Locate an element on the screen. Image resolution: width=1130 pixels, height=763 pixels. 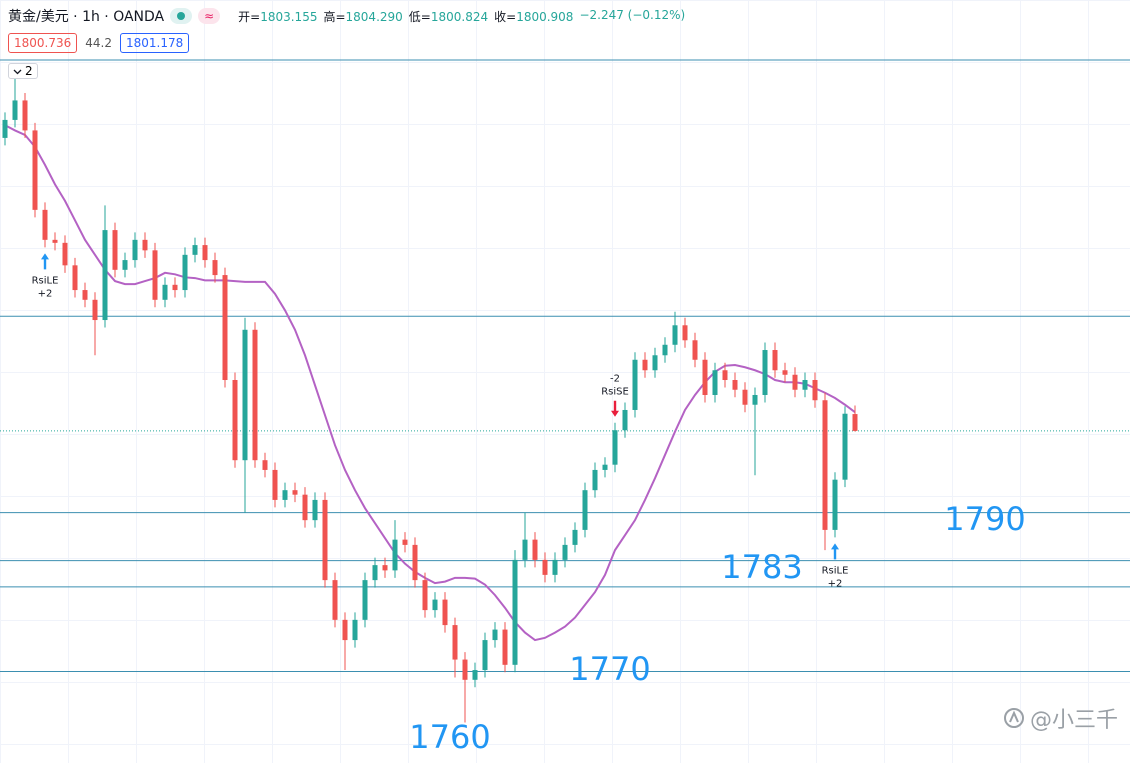
watermark-icon is located at coordinates (1013, 718).